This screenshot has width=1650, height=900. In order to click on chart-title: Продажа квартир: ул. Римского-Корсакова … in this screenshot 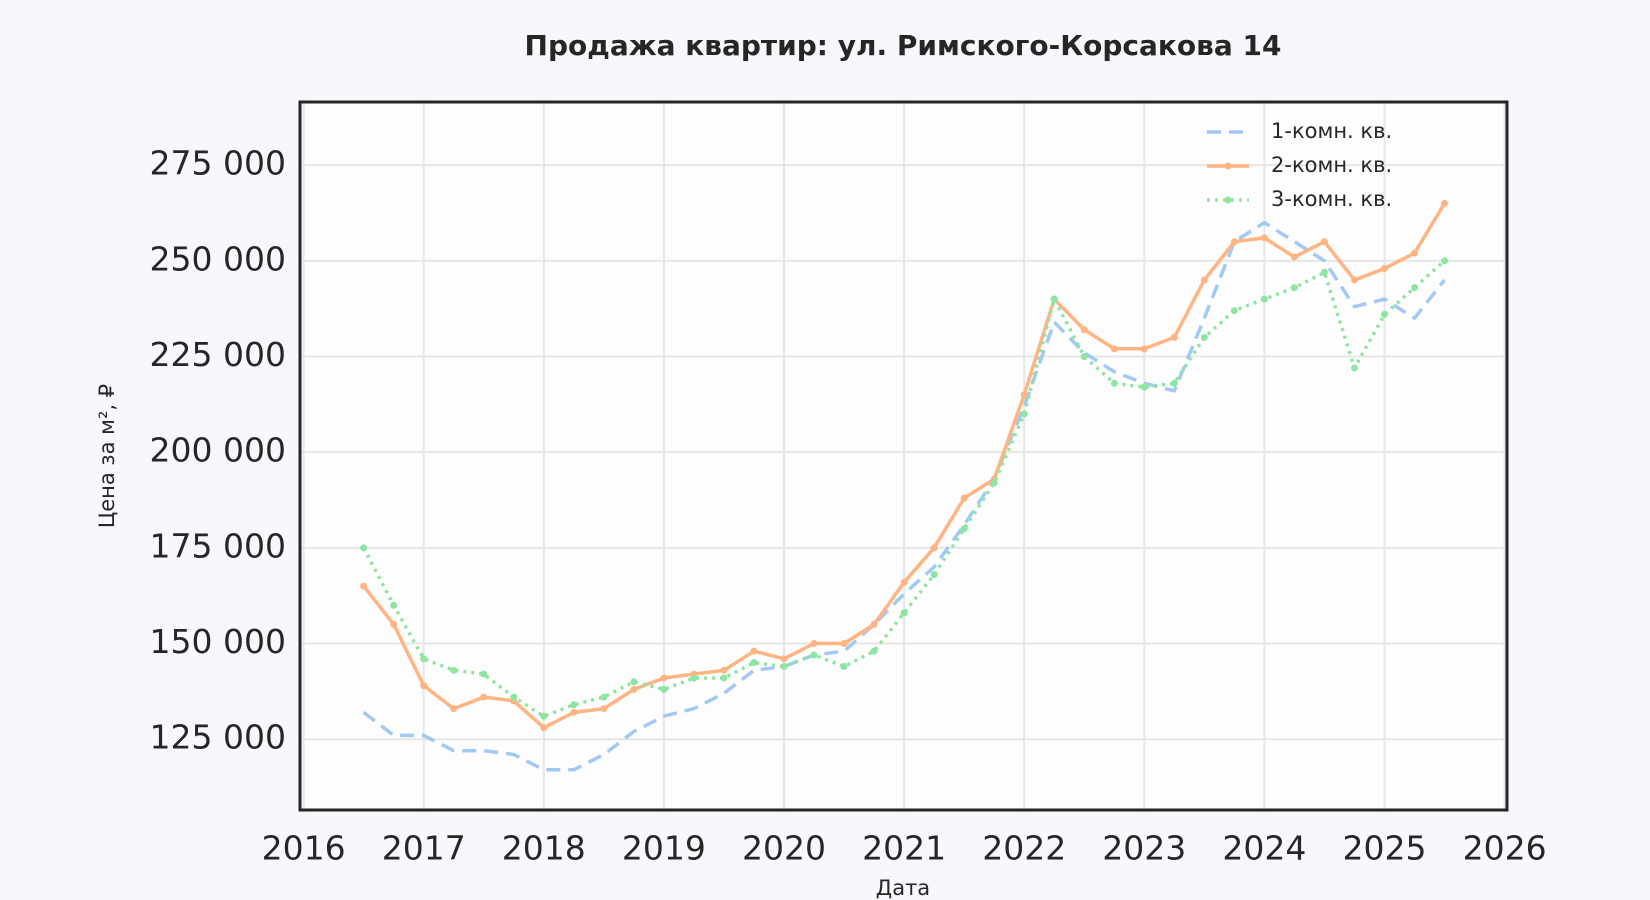, I will do `click(903, 45)`.